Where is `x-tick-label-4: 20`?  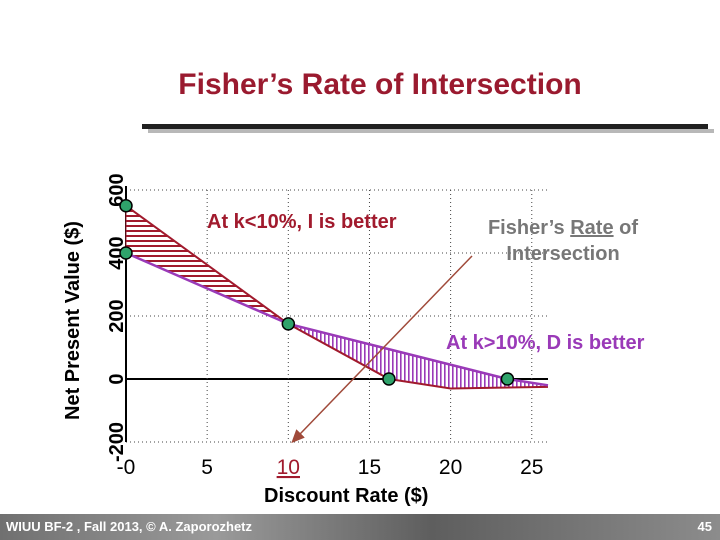
x-tick-label-4: 20 is located at coordinates (450, 467).